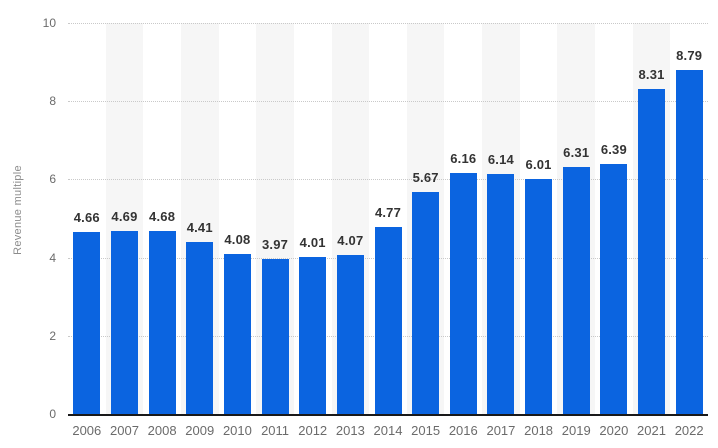 This screenshot has height=448, width=718. Describe the element at coordinates (614, 289) in the screenshot. I see `bar-2020` at that location.